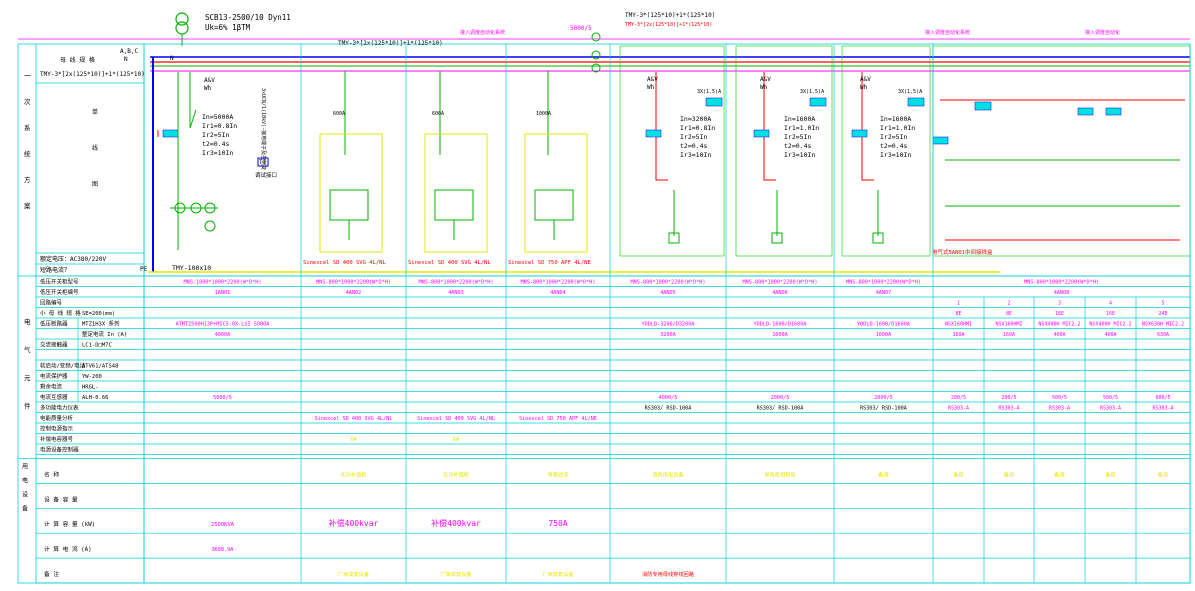 The width and height of the screenshot is (1195, 591). I want to click on feeder-cell: NSX630H MIC2.2, so click(1163, 325).